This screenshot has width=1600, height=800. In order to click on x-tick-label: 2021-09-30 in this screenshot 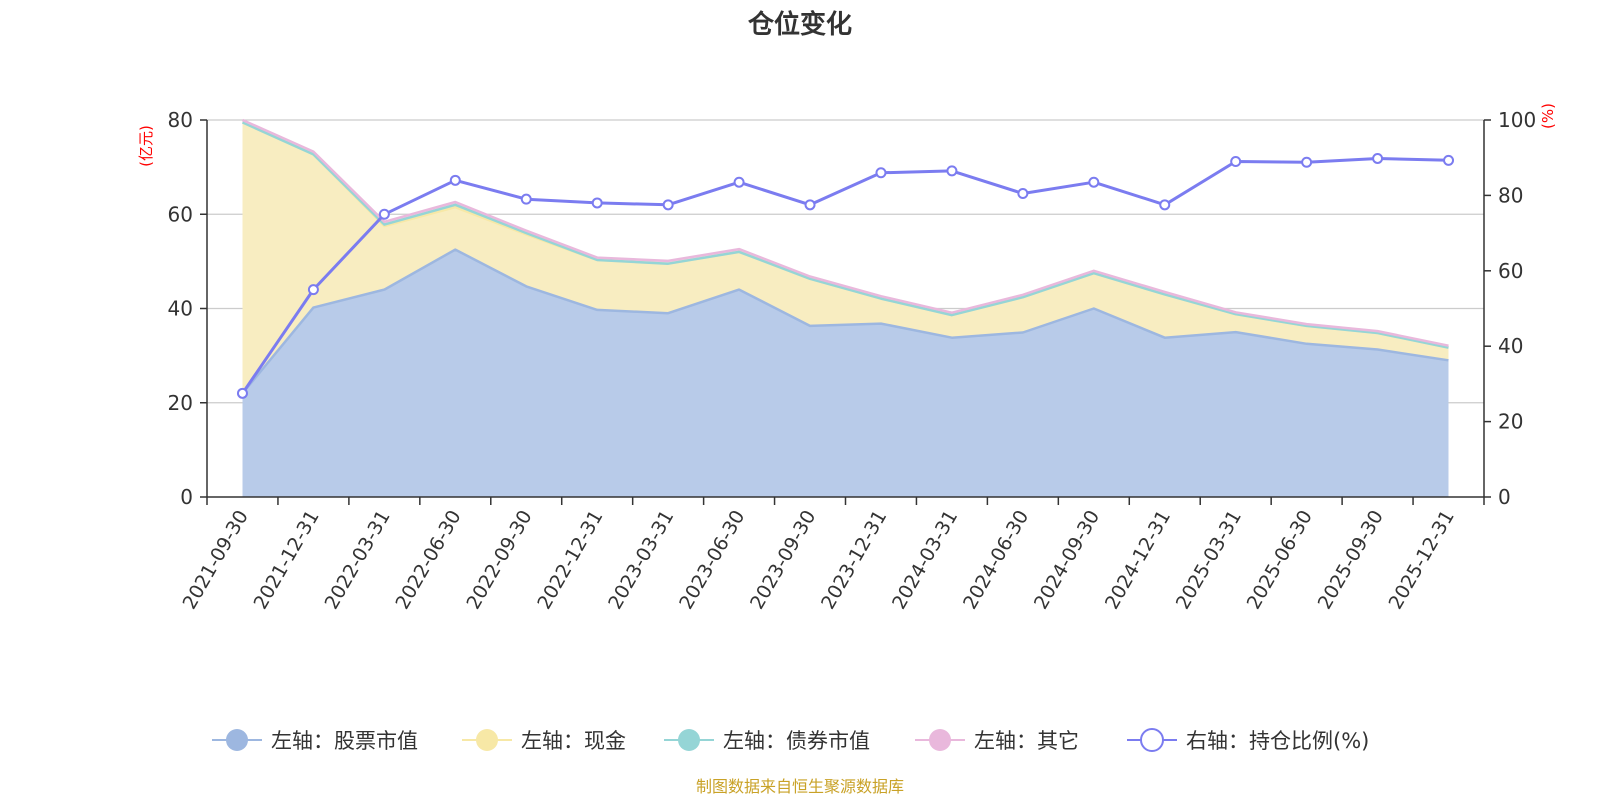, I will do `click(216, 560)`.